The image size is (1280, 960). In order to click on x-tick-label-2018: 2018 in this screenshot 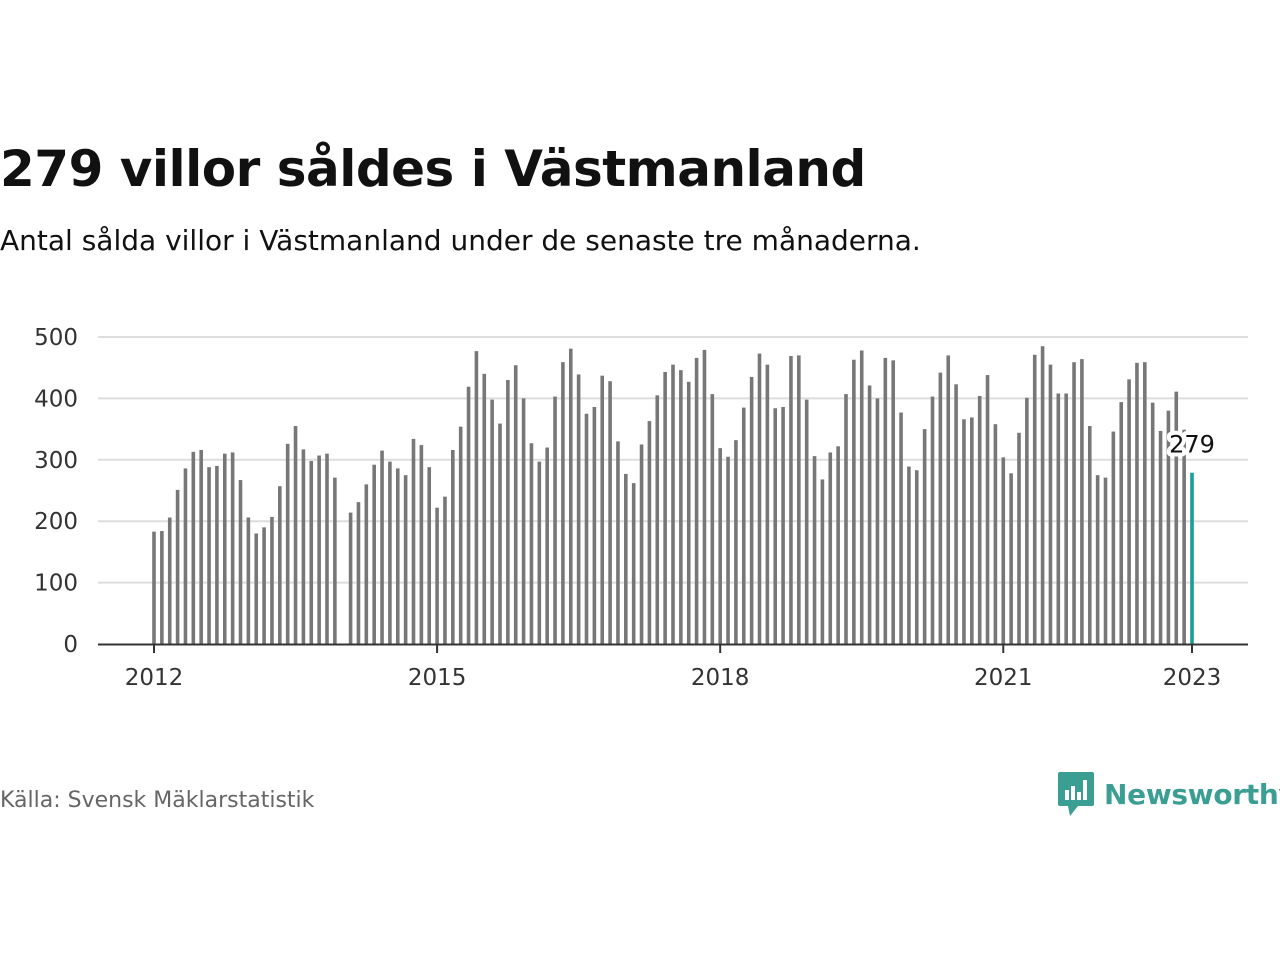, I will do `click(720, 678)`.